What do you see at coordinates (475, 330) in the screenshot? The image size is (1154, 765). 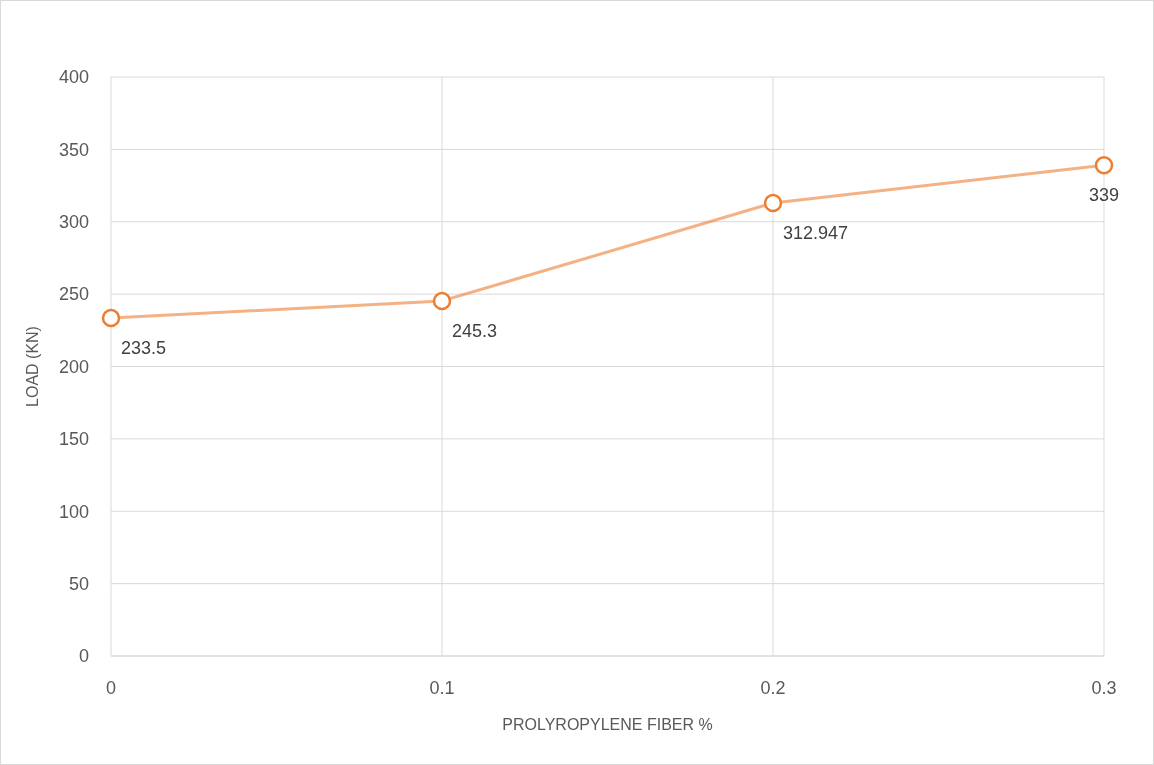 I see `data-label: 245.3` at bounding box center [475, 330].